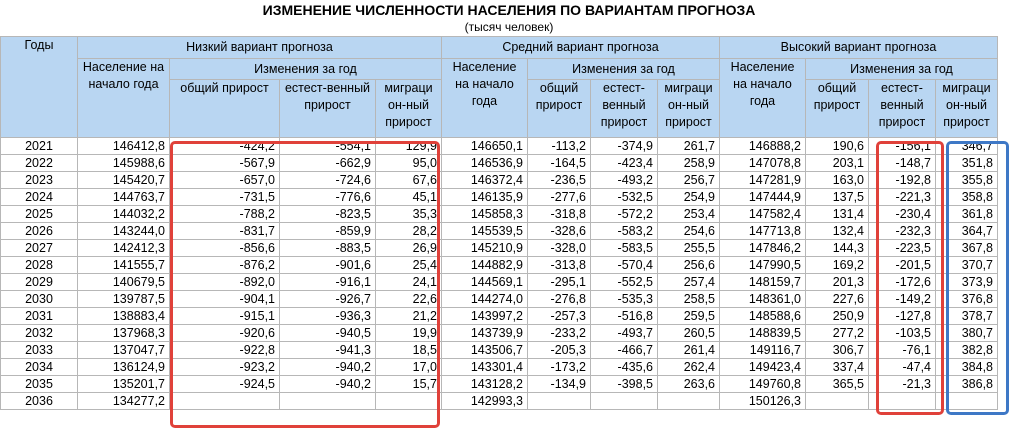 The width and height of the screenshot is (1018, 432). Describe the element at coordinates (484, 299) in the screenshot. I see `cell-m-pop: 144274,0` at that location.